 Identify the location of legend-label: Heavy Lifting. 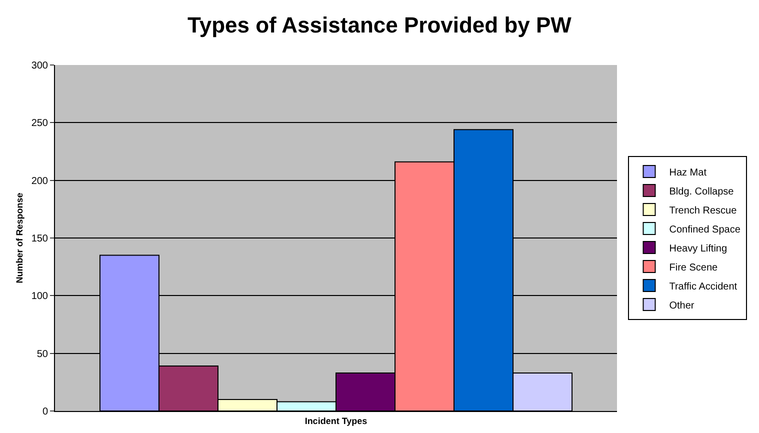
(698, 248).